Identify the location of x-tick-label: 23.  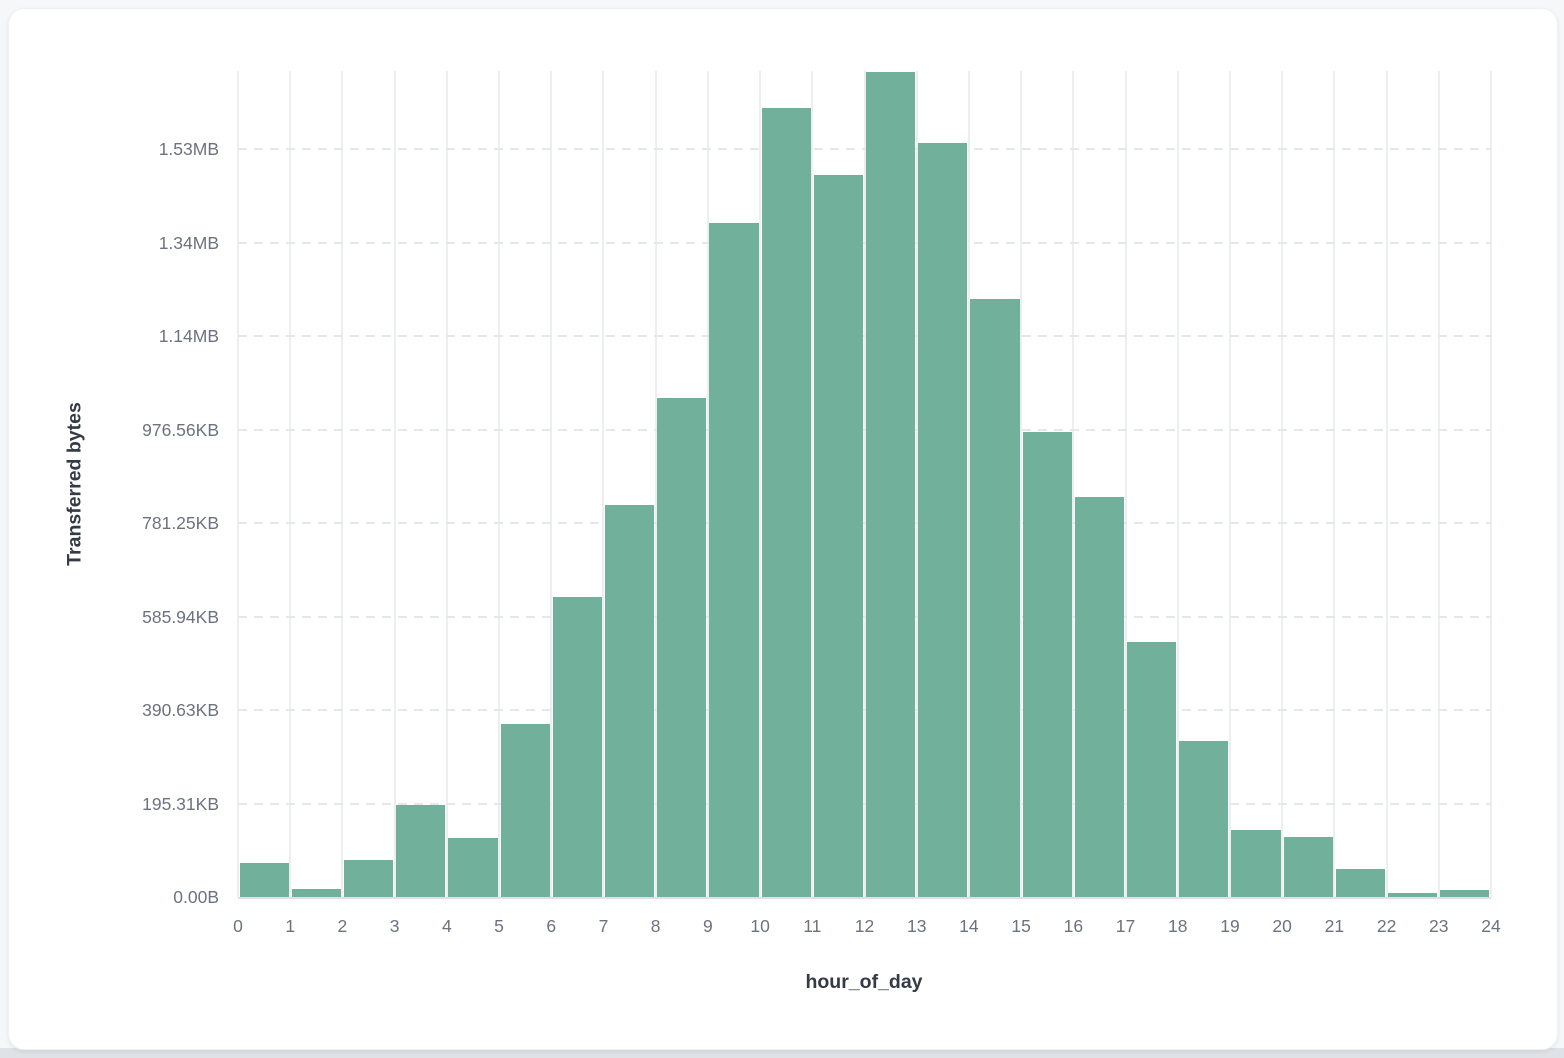
(1439, 926).